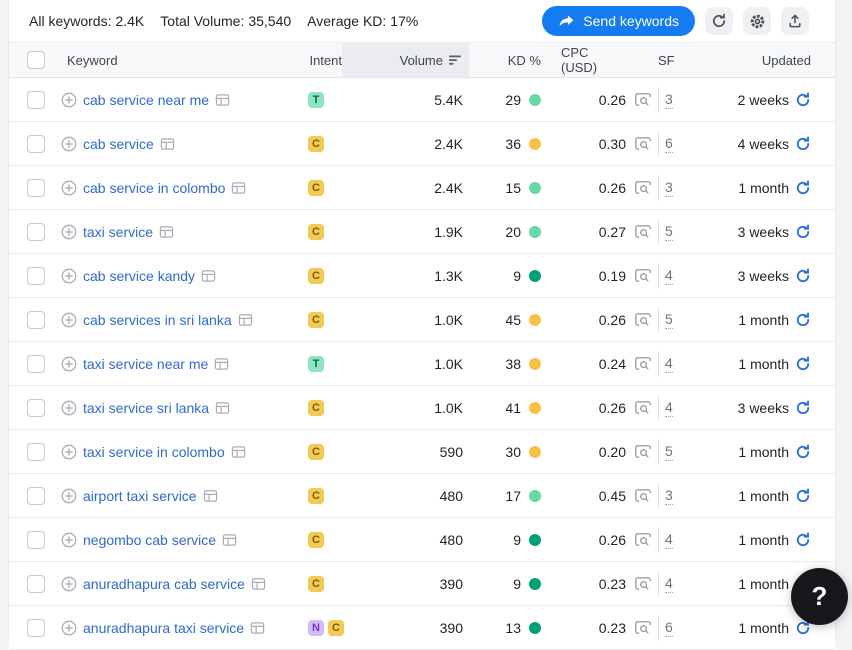 This screenshot has width=852, height=650. Describe the element at coordinates (618, 21) in the screenshot. I see `send-keywords-button: Send keywords` at that location.